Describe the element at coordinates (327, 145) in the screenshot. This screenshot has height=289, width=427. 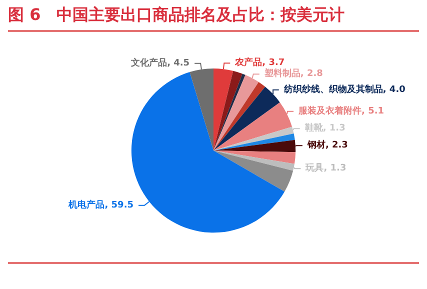
I see `slice-label: 钢材, 2.3` at that location.